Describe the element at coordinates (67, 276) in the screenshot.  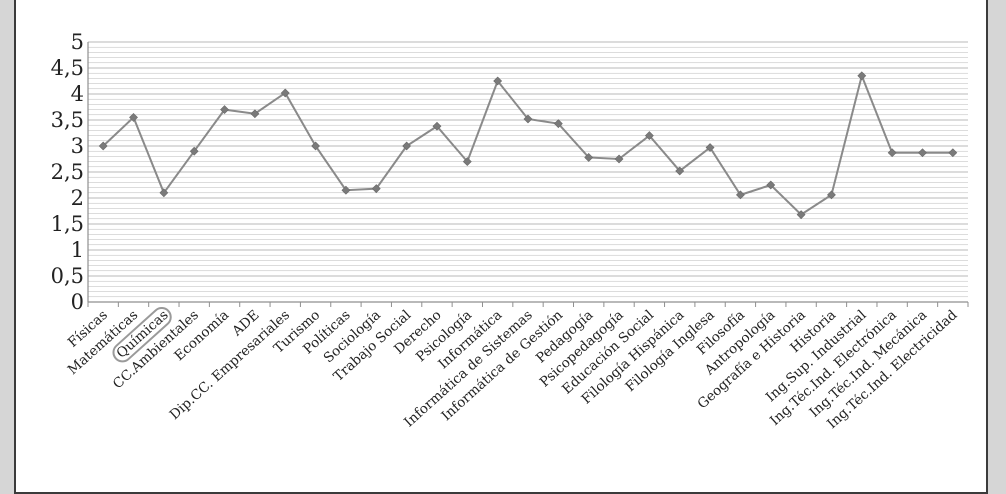
I see `y-tick-label: 0,5` at that location.